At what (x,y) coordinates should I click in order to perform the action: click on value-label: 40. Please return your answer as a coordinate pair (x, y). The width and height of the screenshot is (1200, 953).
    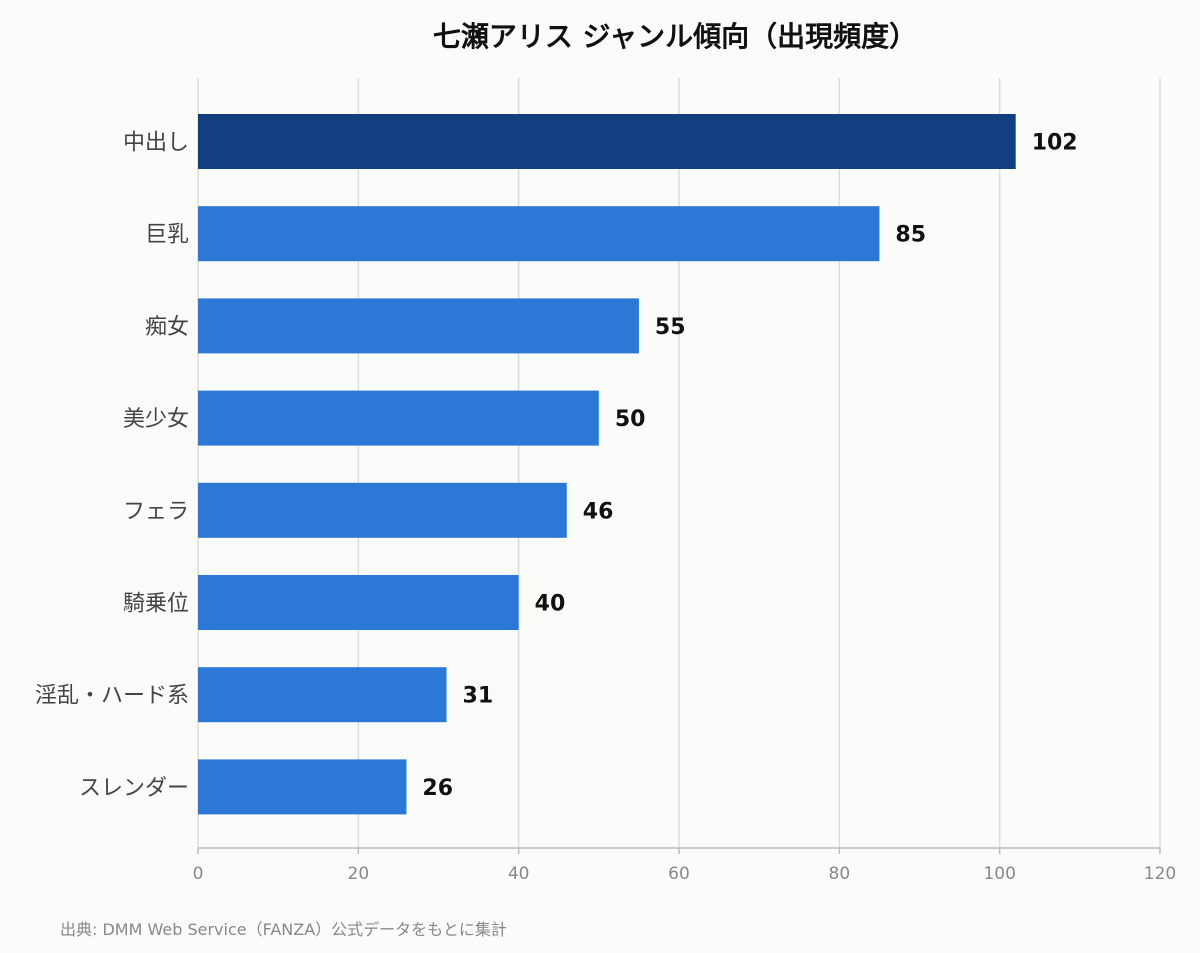
    Looking at the image, I should click on (550, 604).